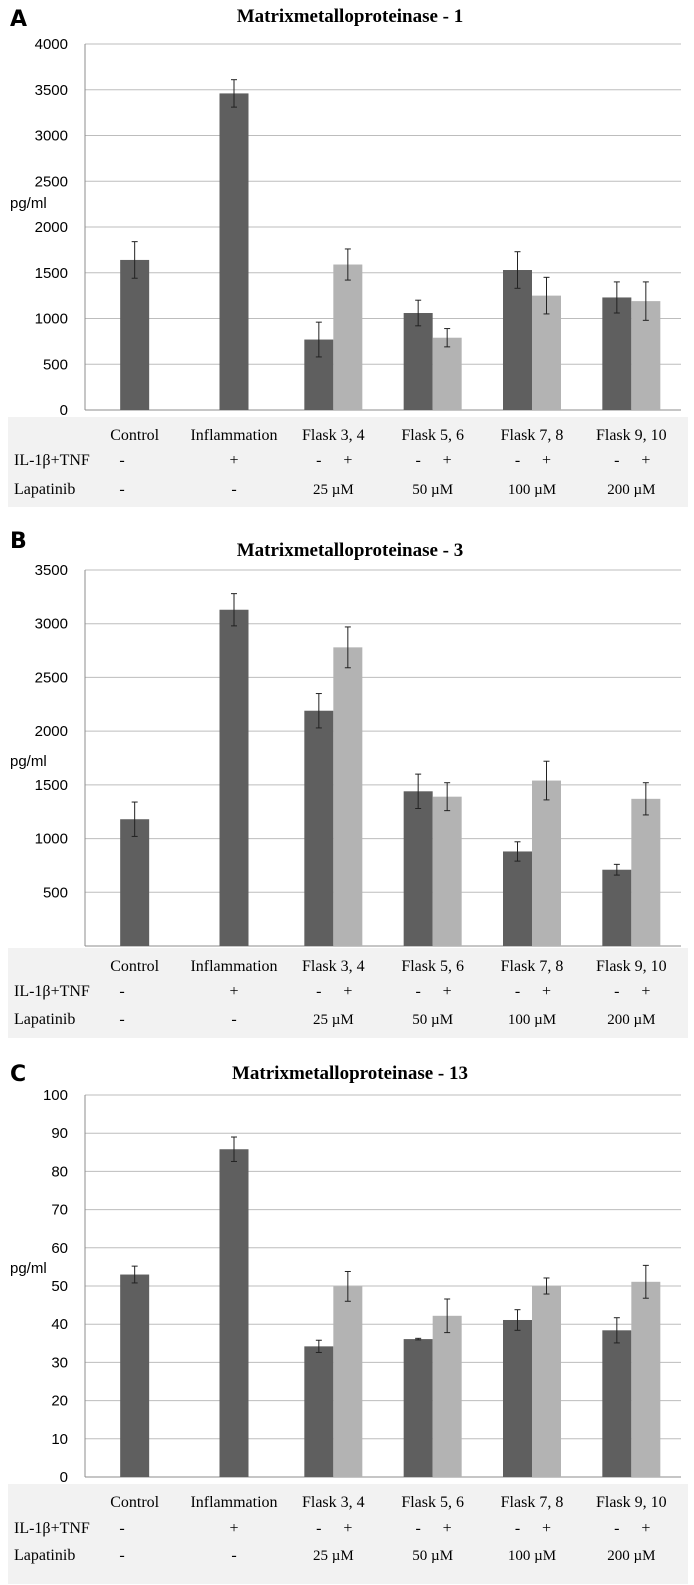  I want to click on row-label-il1b-tnf: IL-1β+TNF, so click(52, 1528).